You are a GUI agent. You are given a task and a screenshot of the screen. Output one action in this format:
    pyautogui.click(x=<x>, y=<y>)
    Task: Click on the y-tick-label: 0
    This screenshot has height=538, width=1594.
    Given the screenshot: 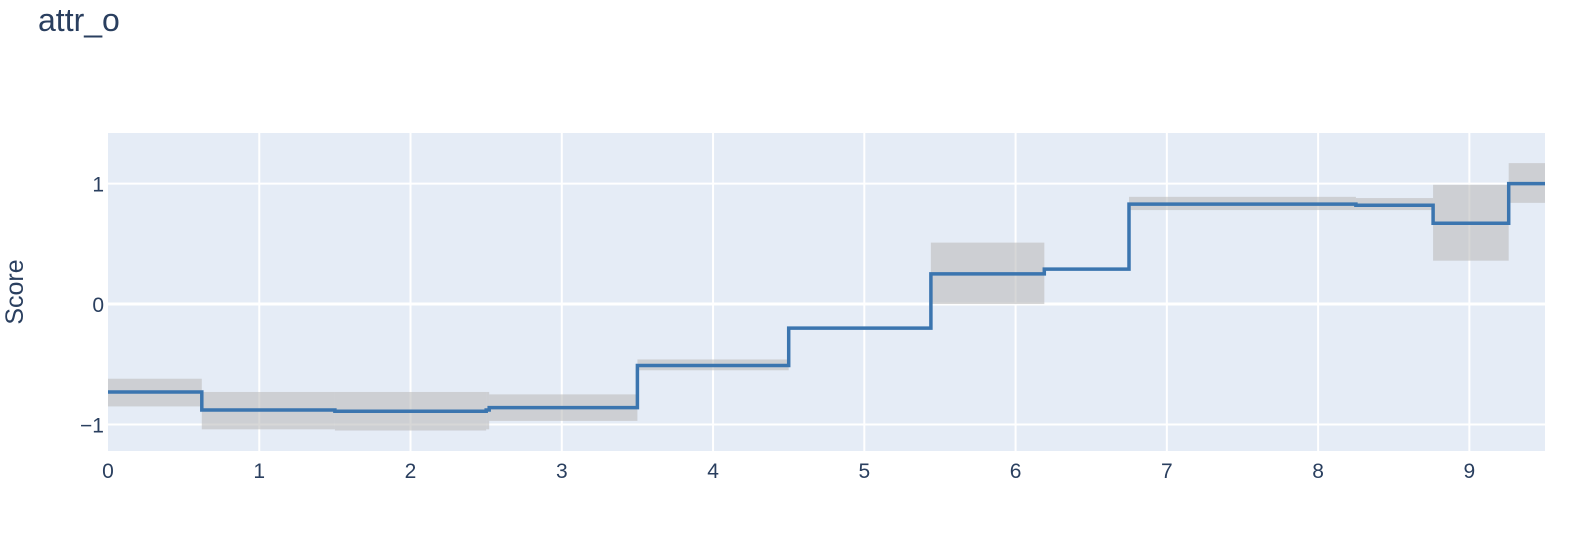 What is the action you would take?
    pyautogui.click(x=98, y=305)
    